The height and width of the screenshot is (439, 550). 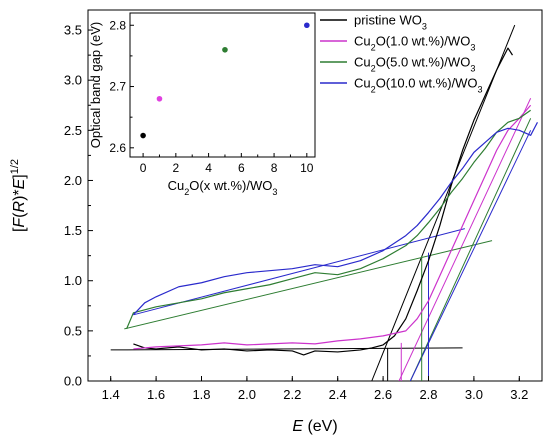 I want to click on y-tick-label-1: 0.5, so click(x=73, y=330).